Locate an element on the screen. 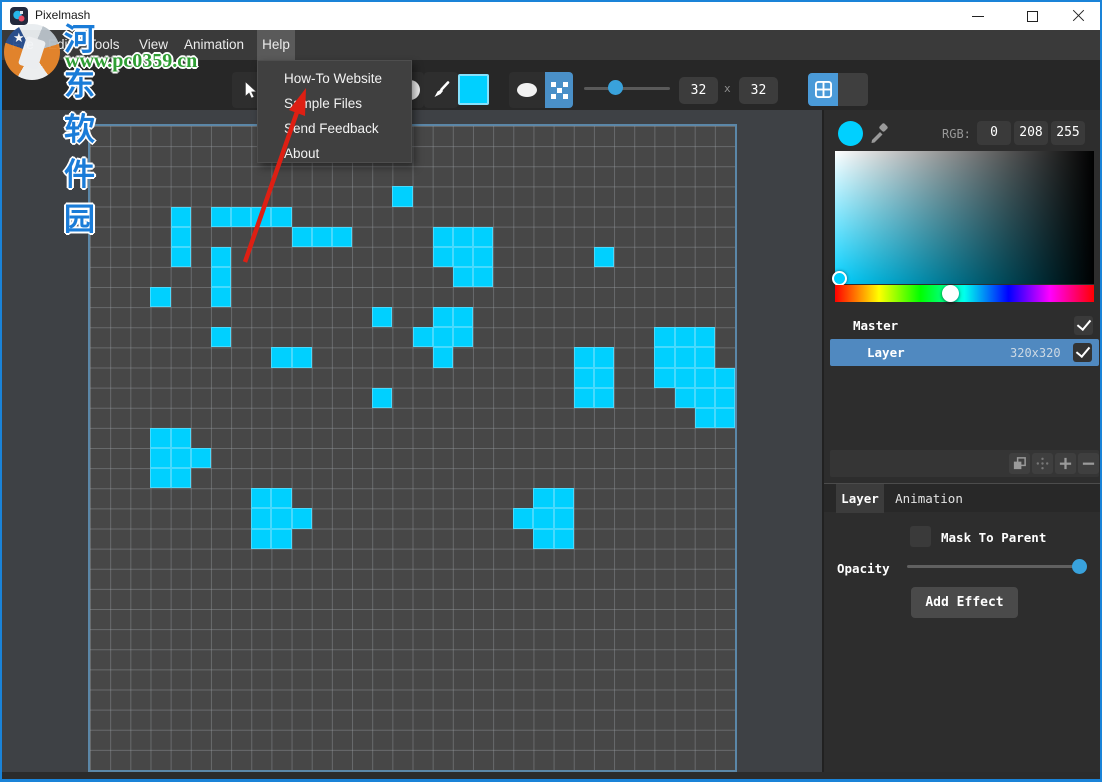 The height and width of the screenshot is (782, 1102). layer-name: Layer is located at coordinates (886, 352).